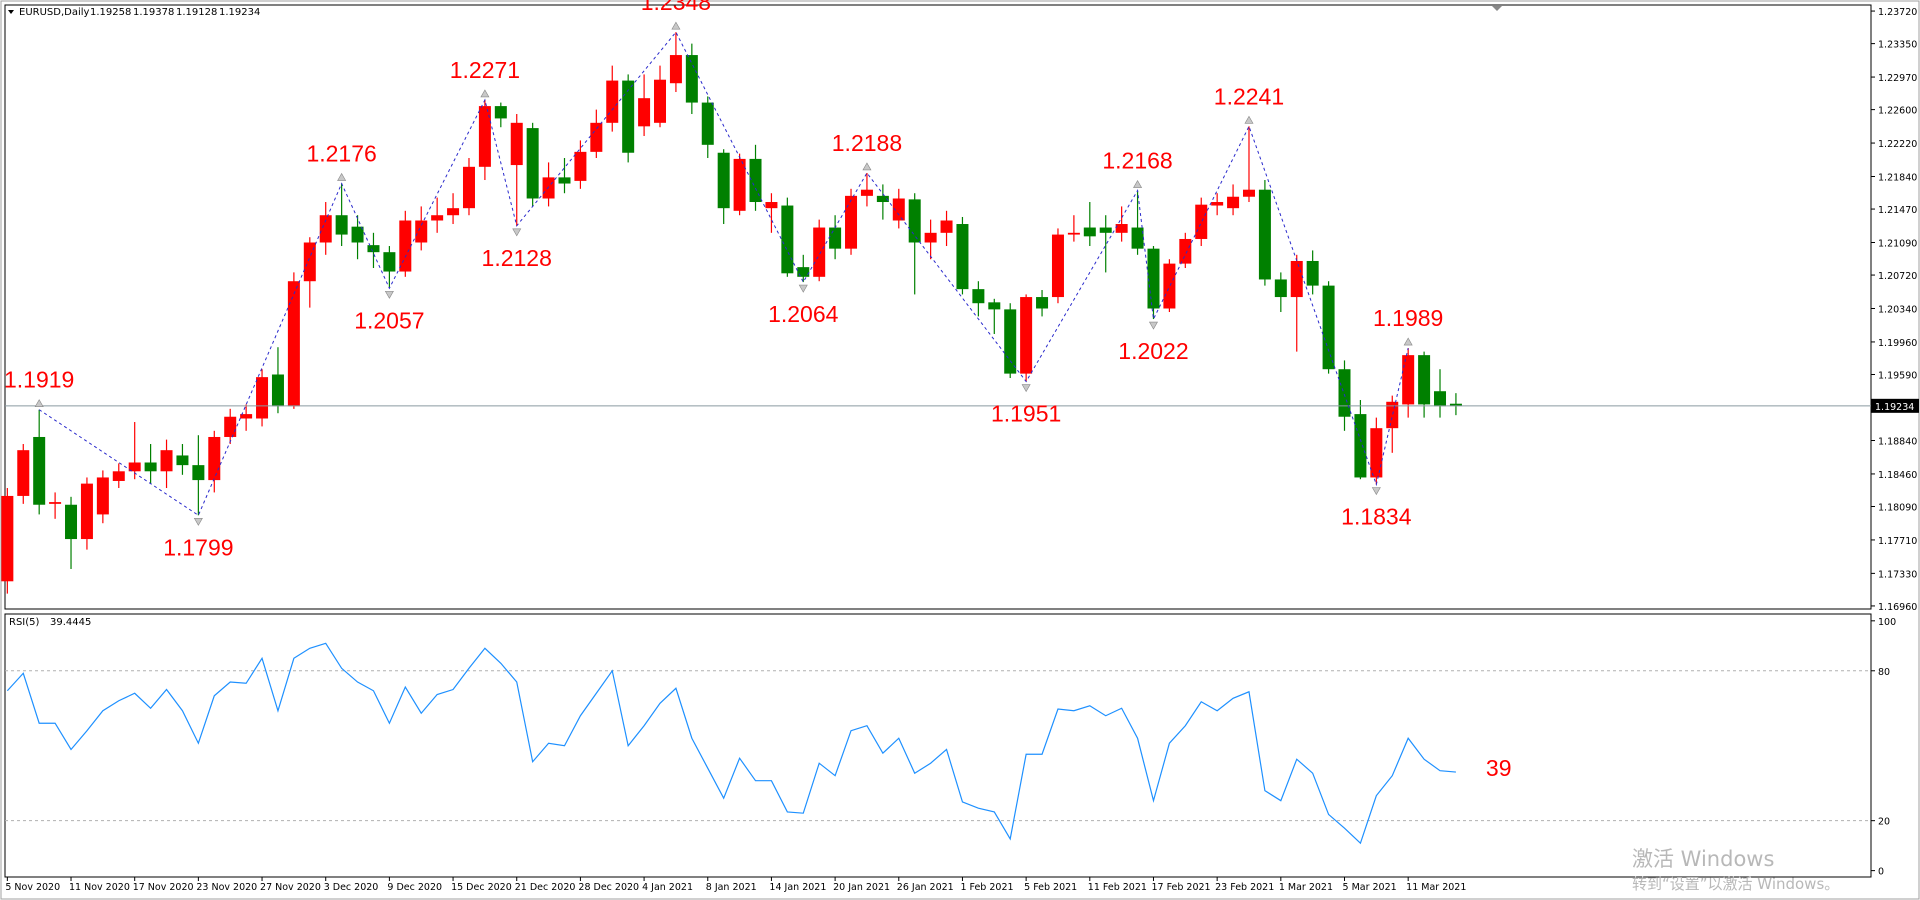 This screenshot has height=900, width=1920. What do you see at coordinates (1735, 884) in the screenshot?
I see `watermark-subtitle: 转到“设置”以激活 Windows。` at bounding box center [1735, 884].